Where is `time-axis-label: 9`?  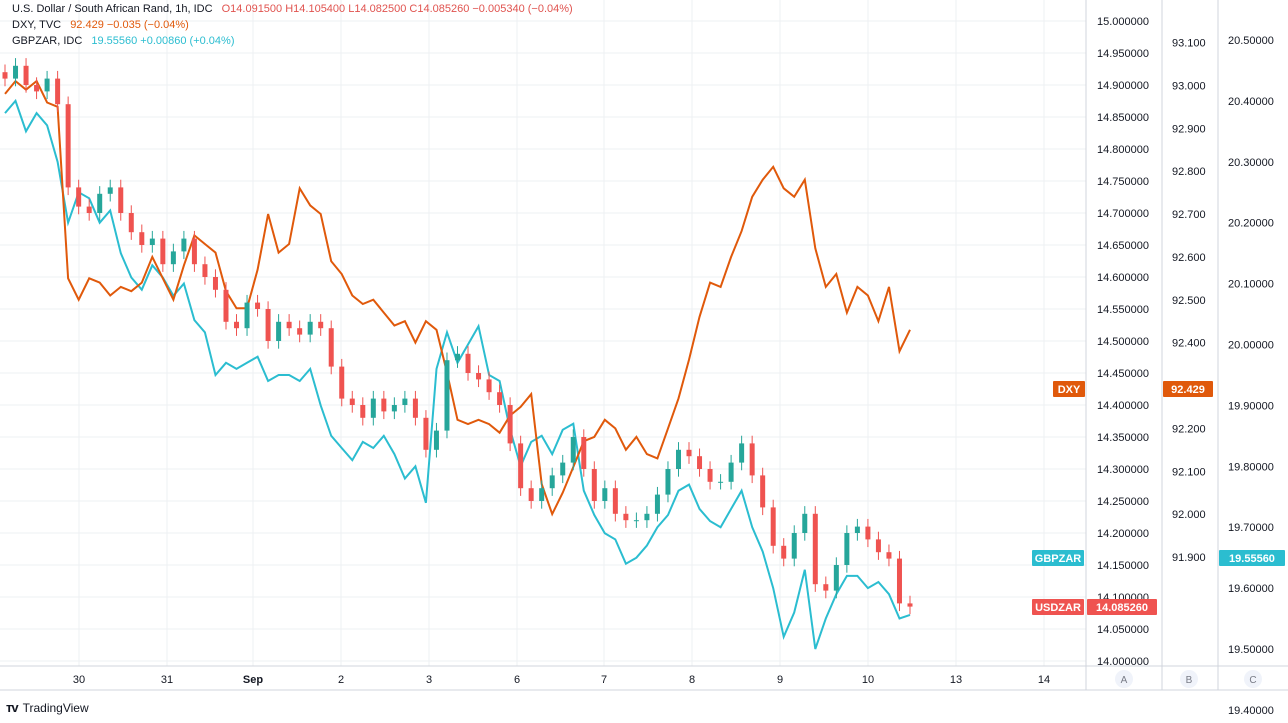 time-axis-label: 9 is located at coordinates (780, 680).